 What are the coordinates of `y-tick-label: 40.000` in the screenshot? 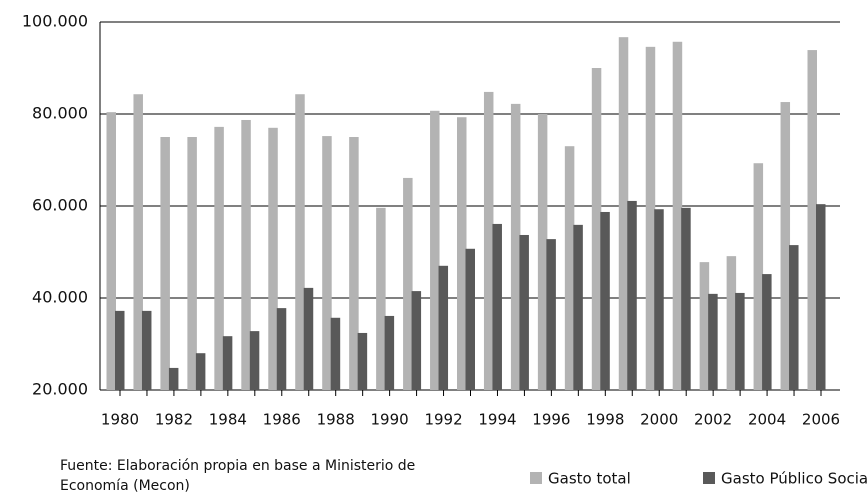 It's located at (60, 297).